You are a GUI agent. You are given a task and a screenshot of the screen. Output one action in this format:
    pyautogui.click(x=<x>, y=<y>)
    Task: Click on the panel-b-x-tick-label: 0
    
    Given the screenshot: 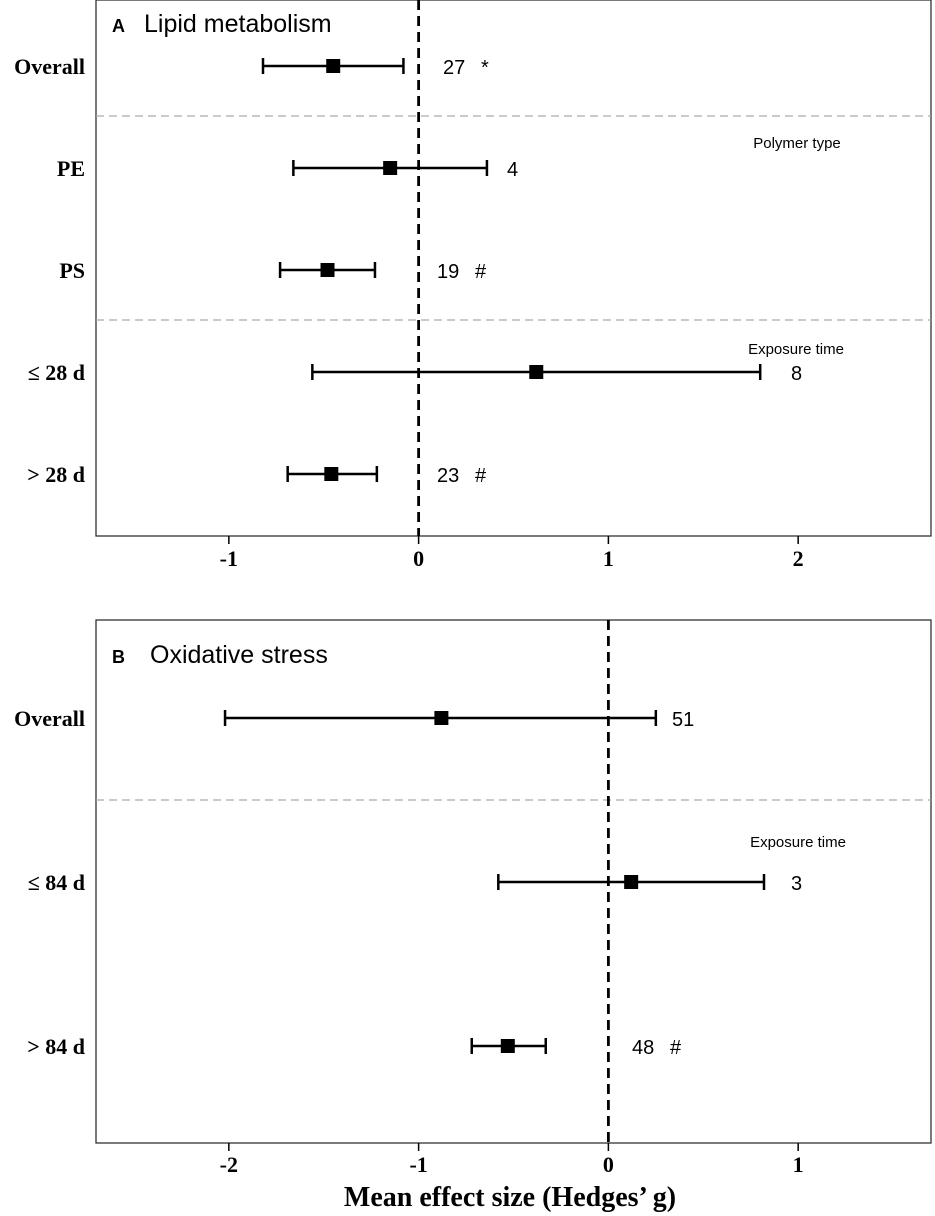 What is the action you would take?
    pyautogui.click(x=608, y=1164)
    